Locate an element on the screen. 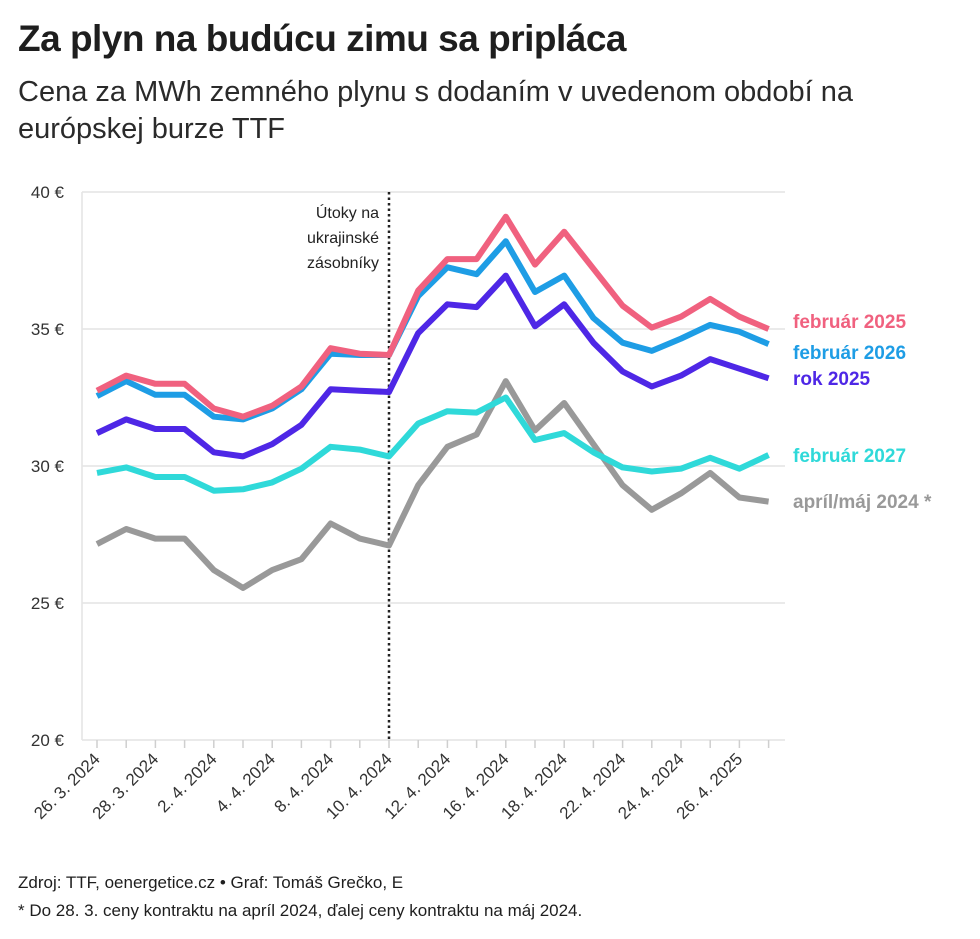 Image resolution: width=980 pixels, height=939 pixels. series-label: február 2026 is located at coordinates (849, 353).